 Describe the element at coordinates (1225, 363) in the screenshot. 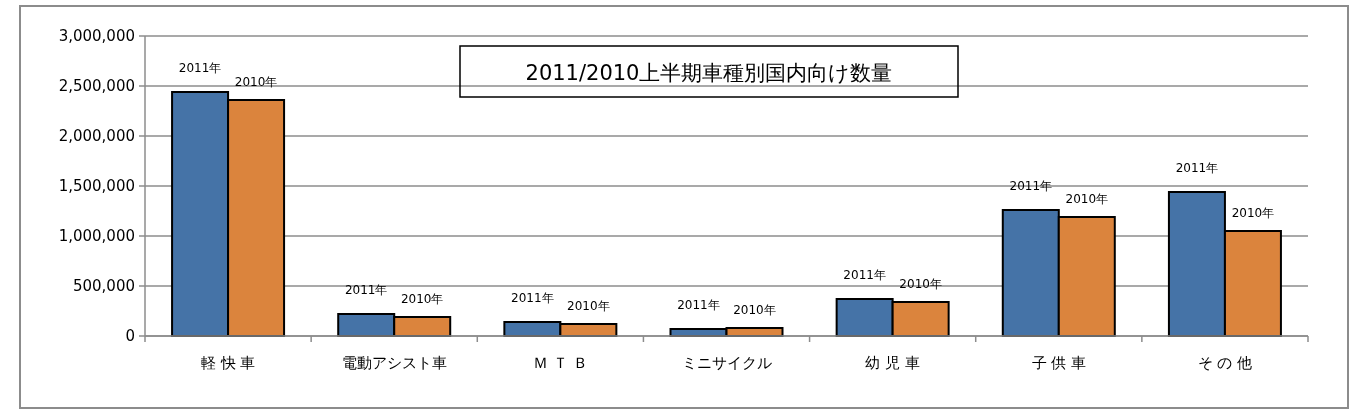

I see `x-tick-label: そ の 他` at that location.